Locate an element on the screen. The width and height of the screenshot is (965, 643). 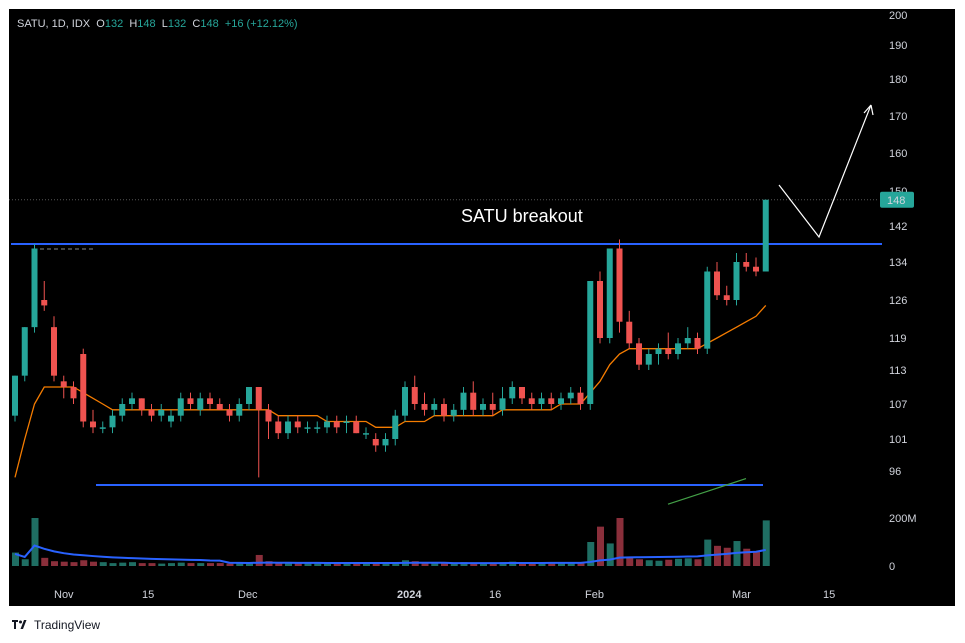
y-axis-tick-label: 101 is located at coordinates (898, 440).